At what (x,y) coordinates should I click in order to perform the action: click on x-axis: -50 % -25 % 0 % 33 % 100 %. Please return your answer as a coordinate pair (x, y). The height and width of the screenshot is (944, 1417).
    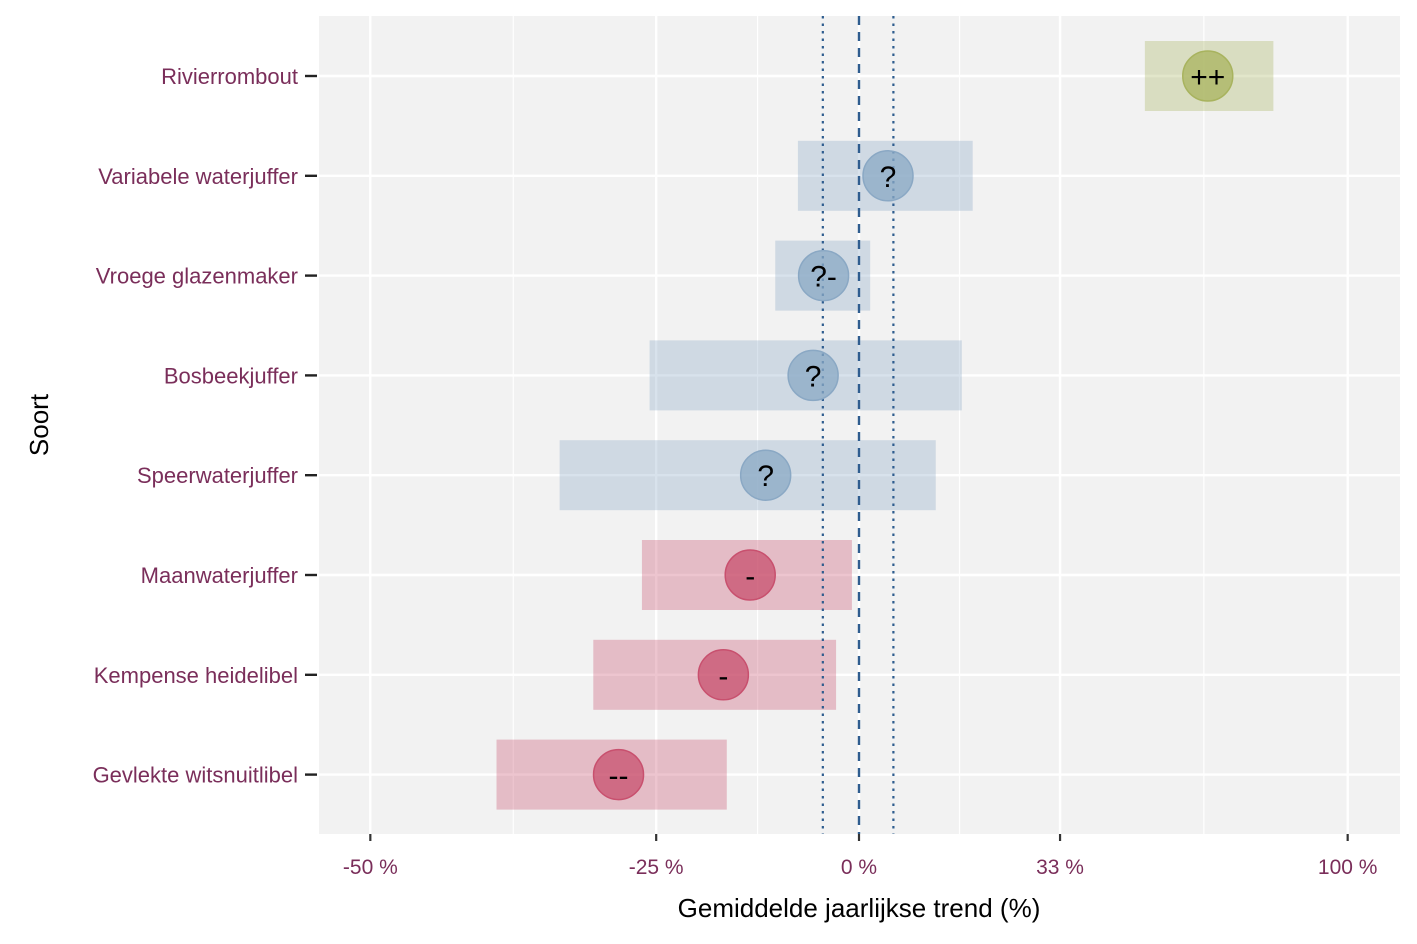
    Looking at the image, I should click on (860, 856).